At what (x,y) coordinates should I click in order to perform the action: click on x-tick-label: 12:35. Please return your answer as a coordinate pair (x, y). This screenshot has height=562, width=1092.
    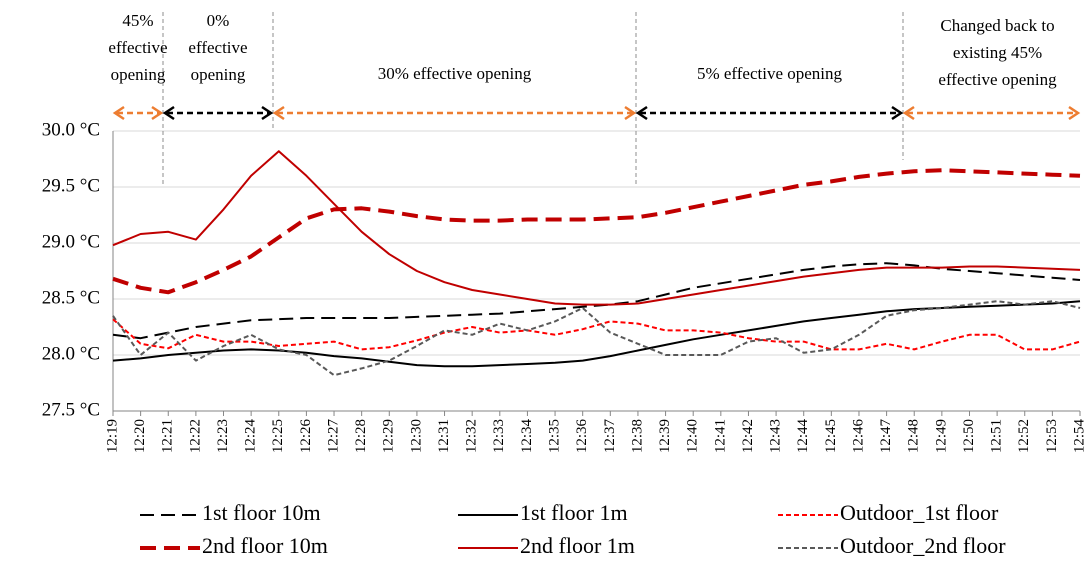
    Looking at the image, I should click on (554, 436).